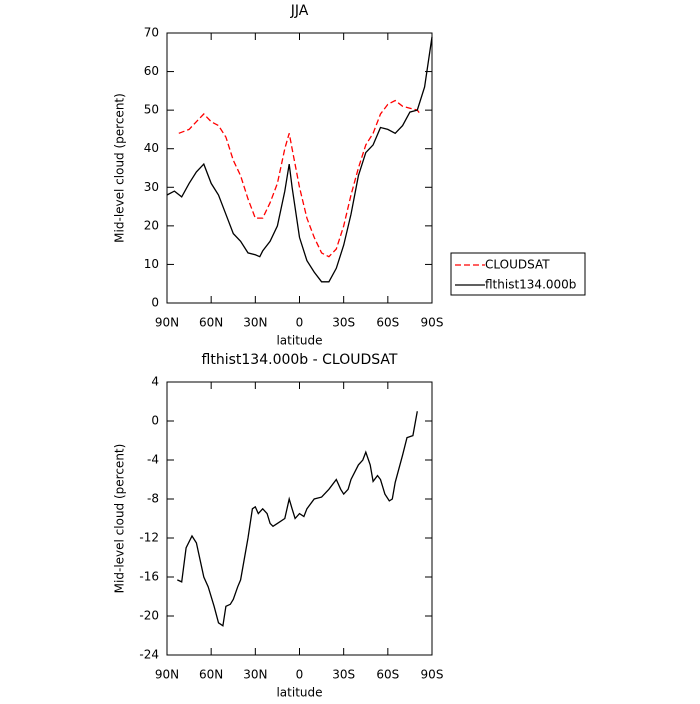 The image size is (700, 704). What do you see at coordinates (153, 499) in the screenshot?
I see `y-tick-label: -8` at bounding box center [153, 499].